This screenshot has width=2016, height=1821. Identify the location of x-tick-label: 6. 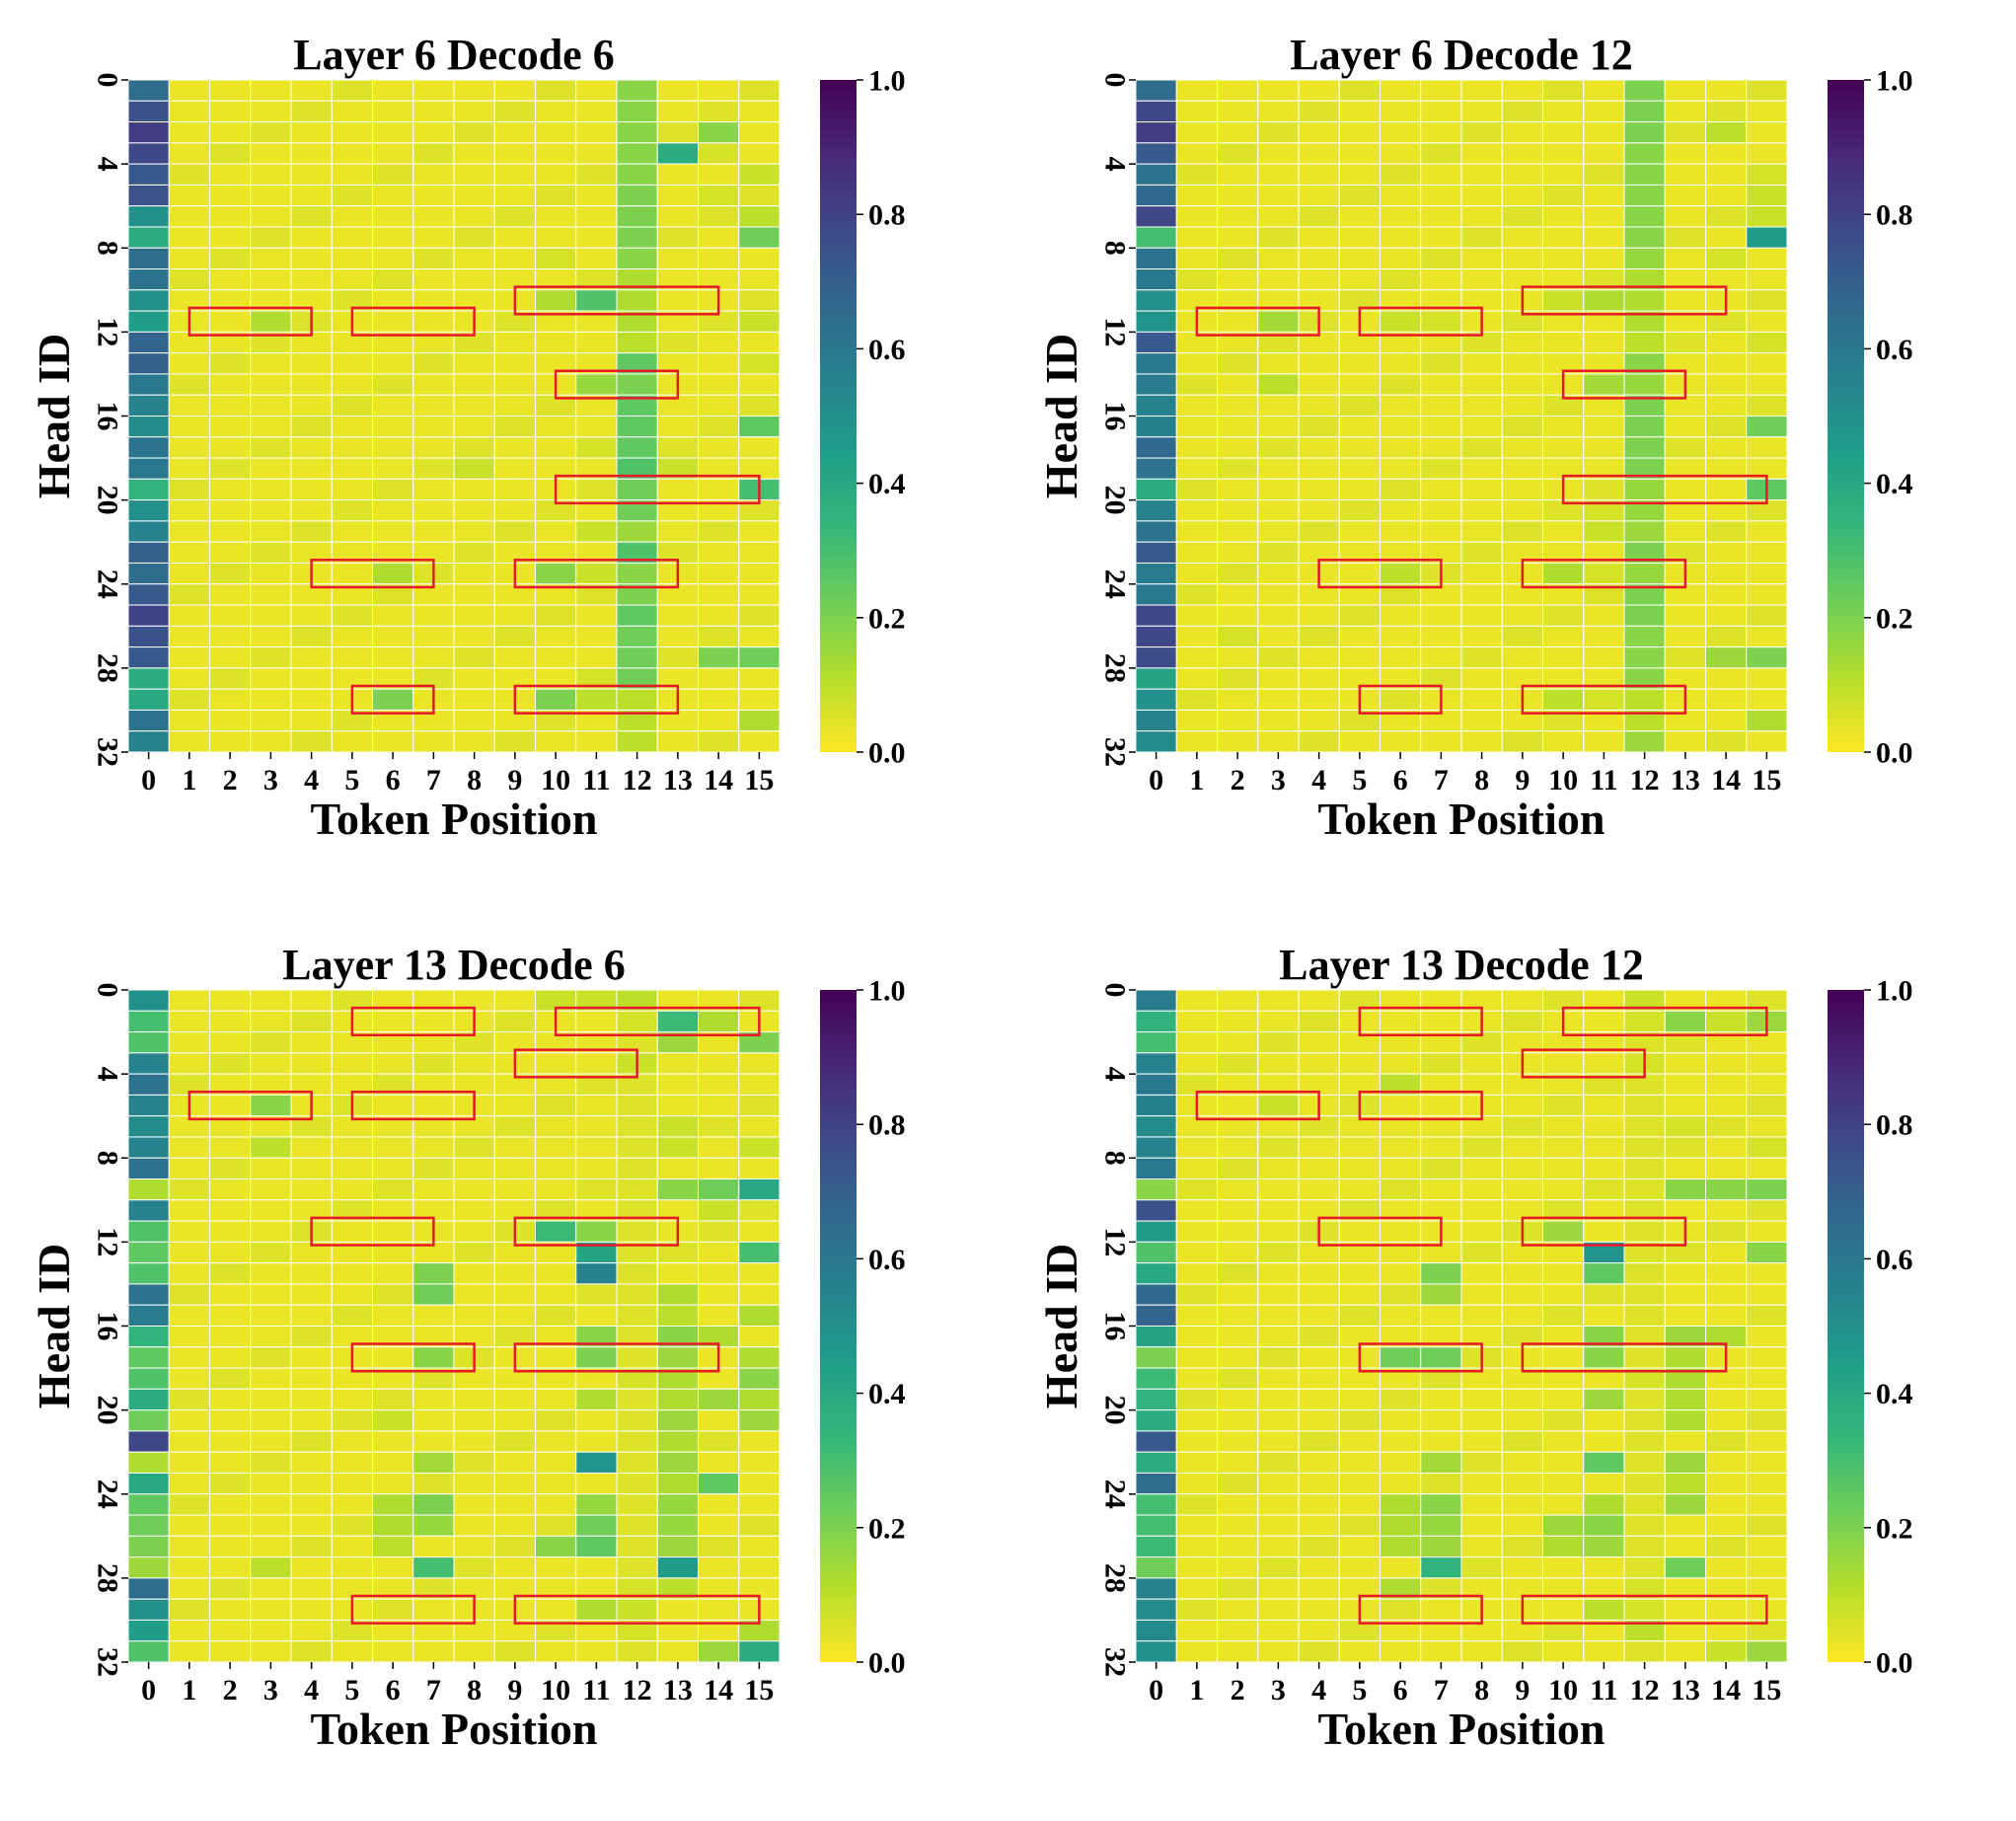
(394, 780).